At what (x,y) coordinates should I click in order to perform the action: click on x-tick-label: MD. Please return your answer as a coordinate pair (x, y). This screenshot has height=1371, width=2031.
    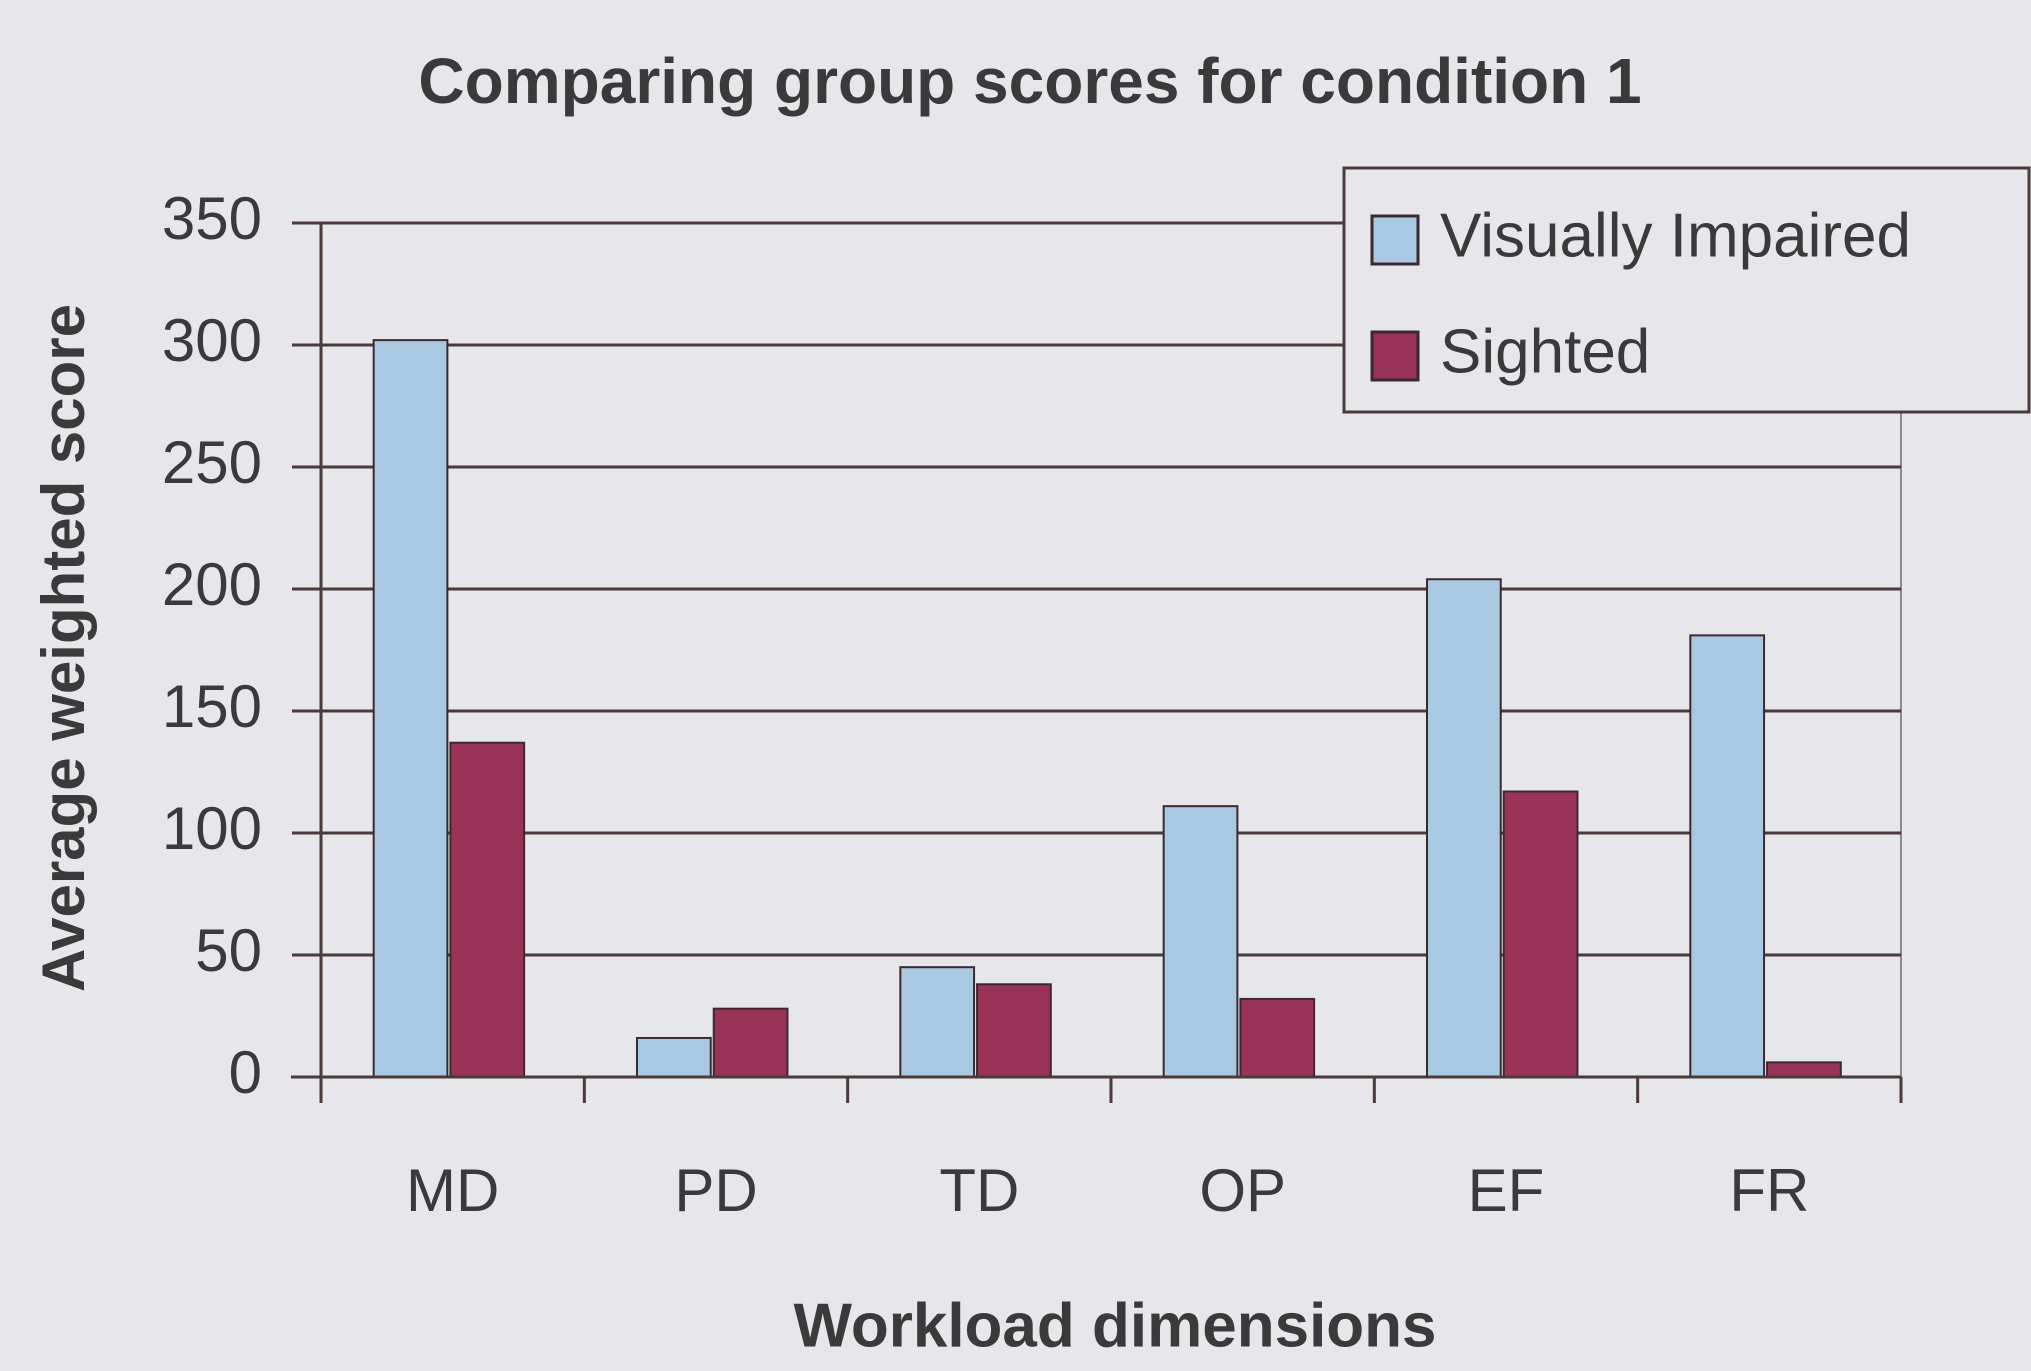
    Looking at the image, I should click on (452, 1190).